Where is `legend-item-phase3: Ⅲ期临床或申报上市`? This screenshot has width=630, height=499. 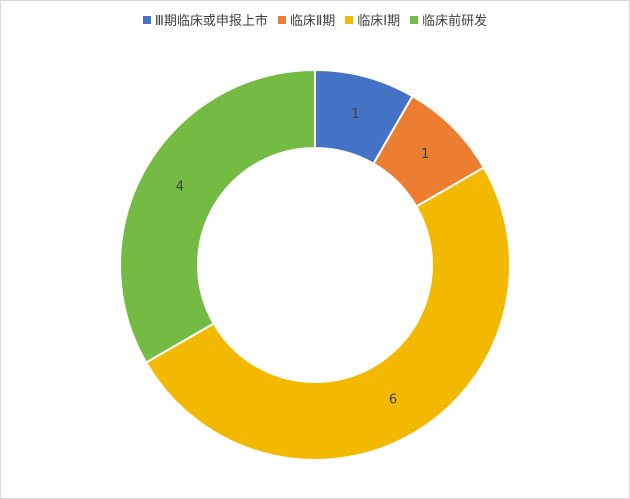
legend-item-phase3: Ⅲ期临床或申报上市 is located at coordinates (205, 19).